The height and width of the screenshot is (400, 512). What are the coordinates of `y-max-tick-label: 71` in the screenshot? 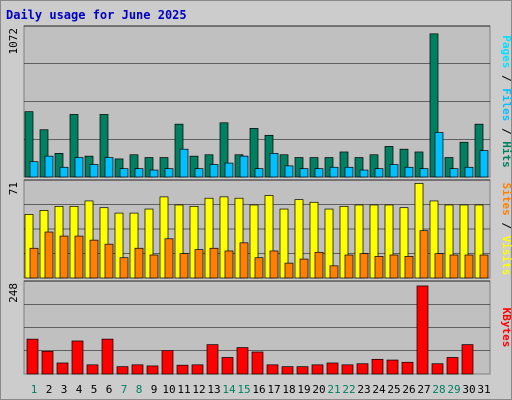 It's located at (13, 188).